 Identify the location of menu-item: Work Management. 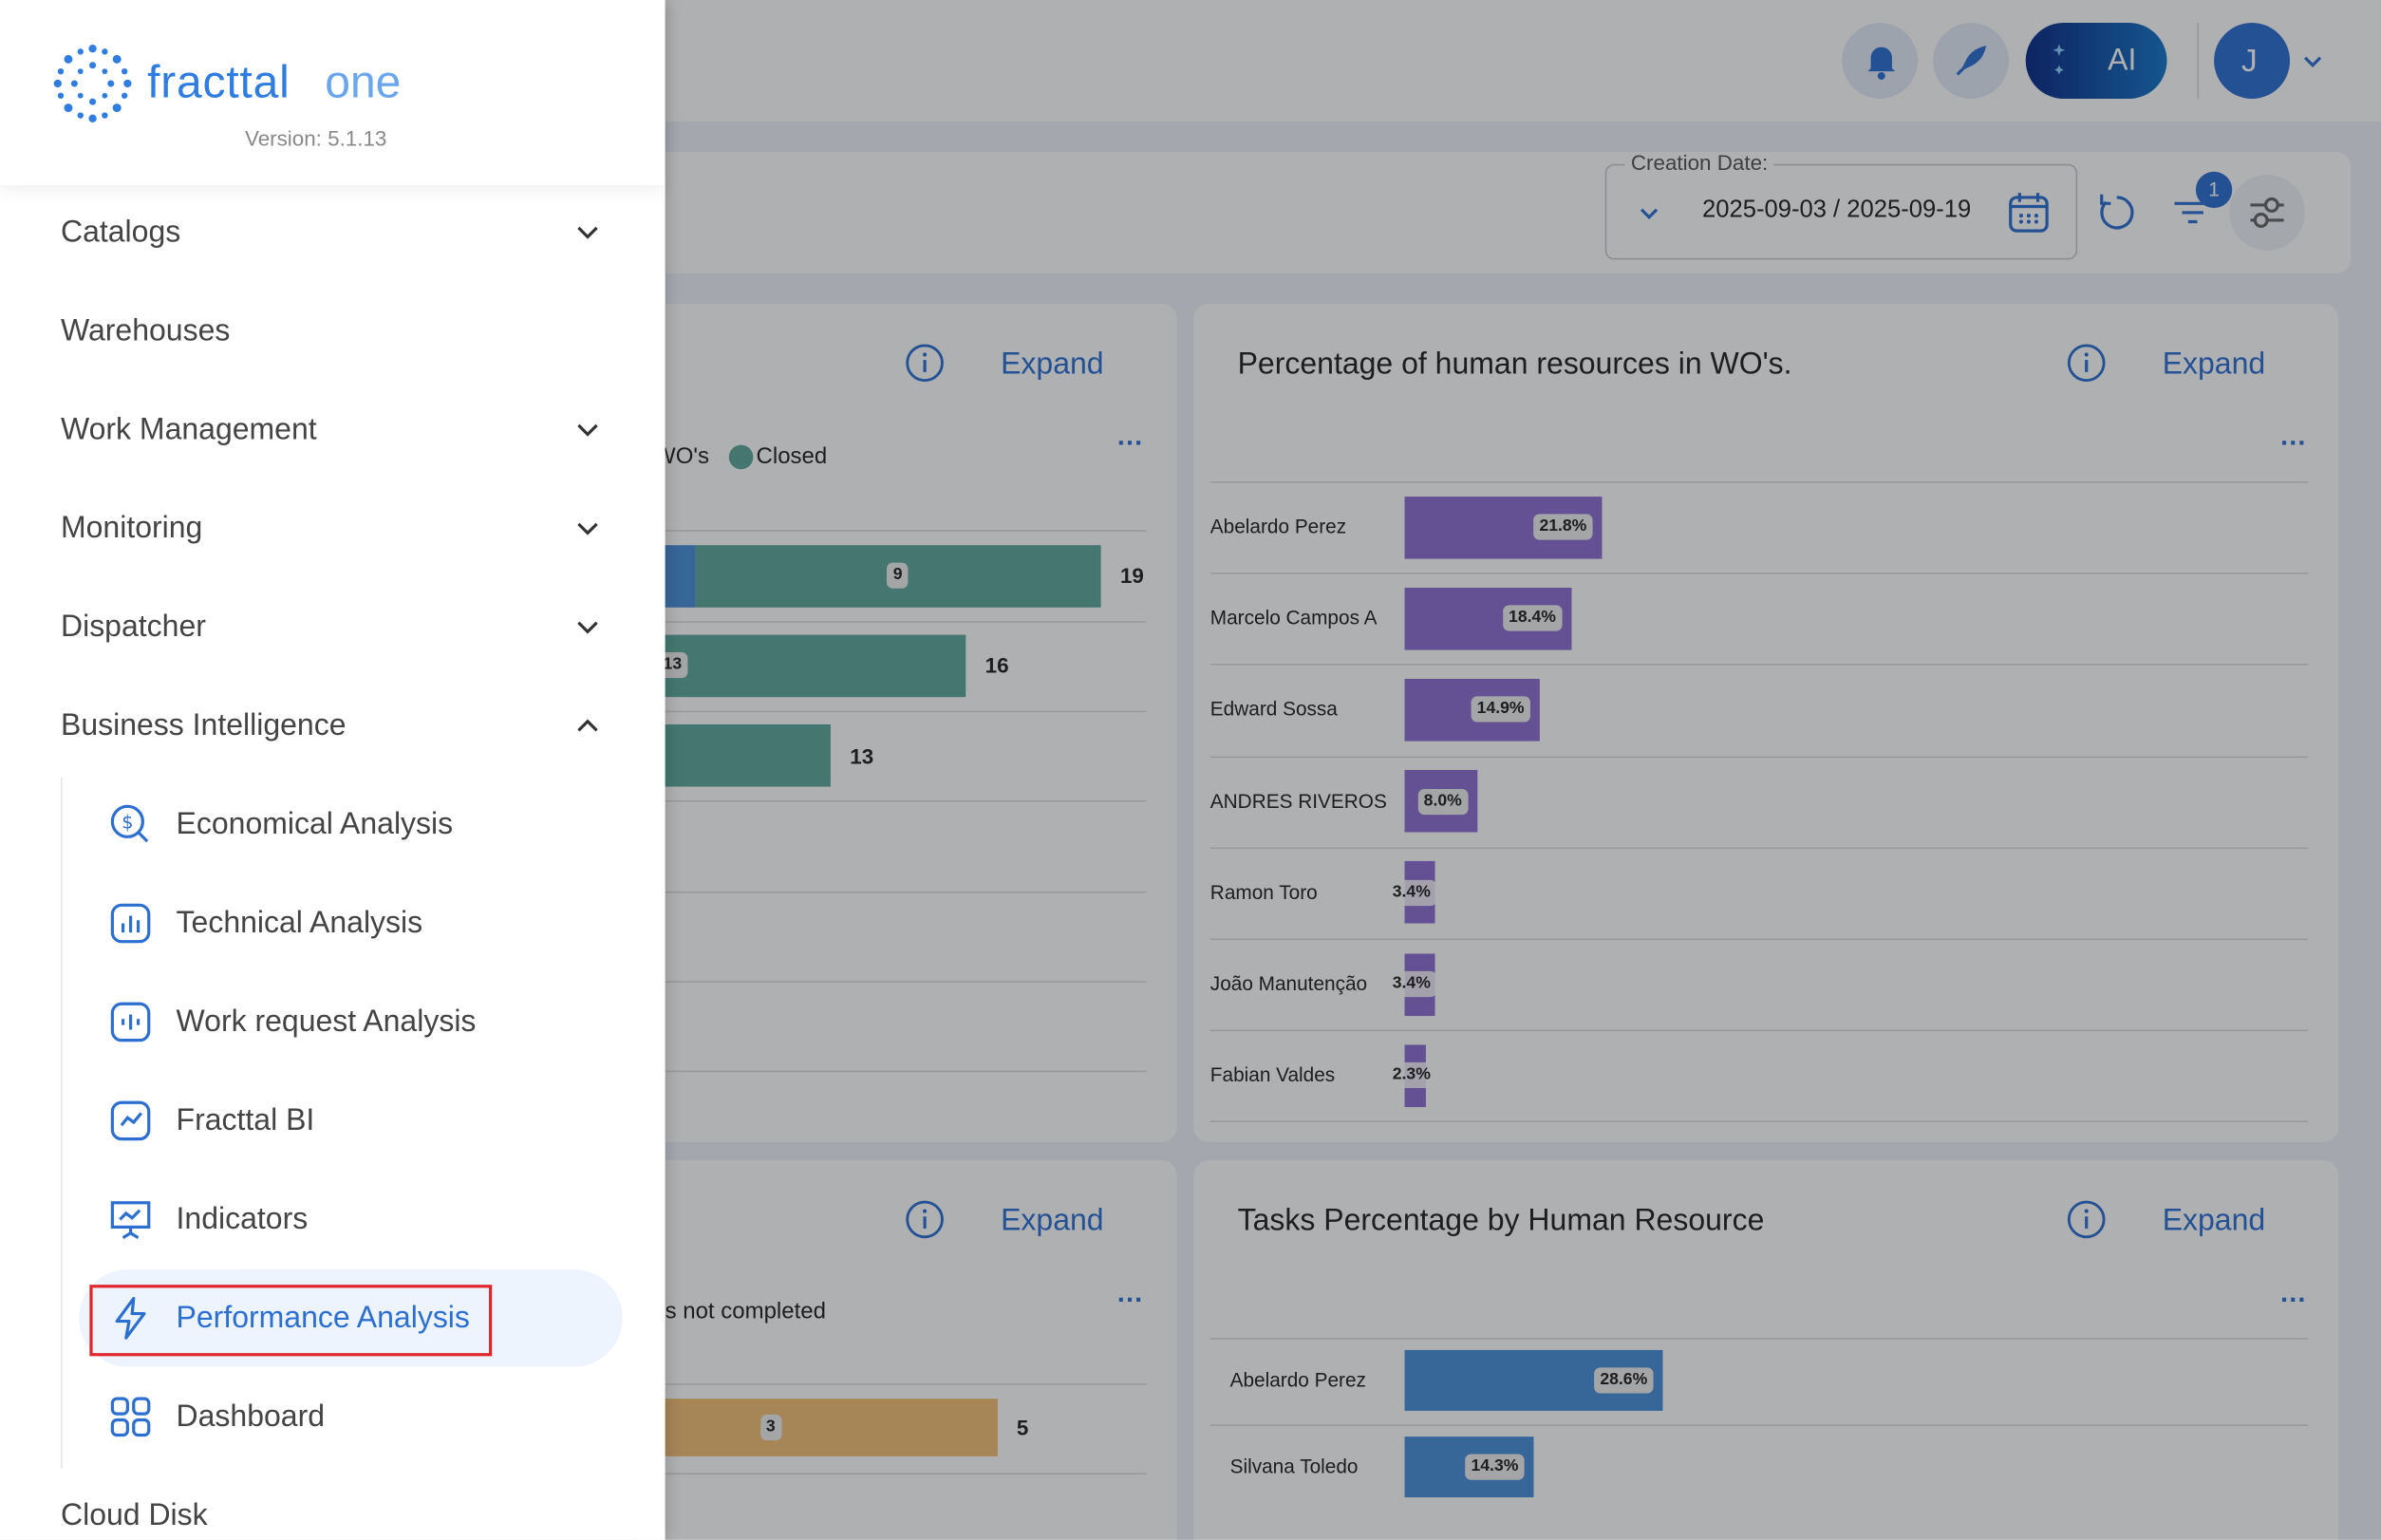
(189, 430).